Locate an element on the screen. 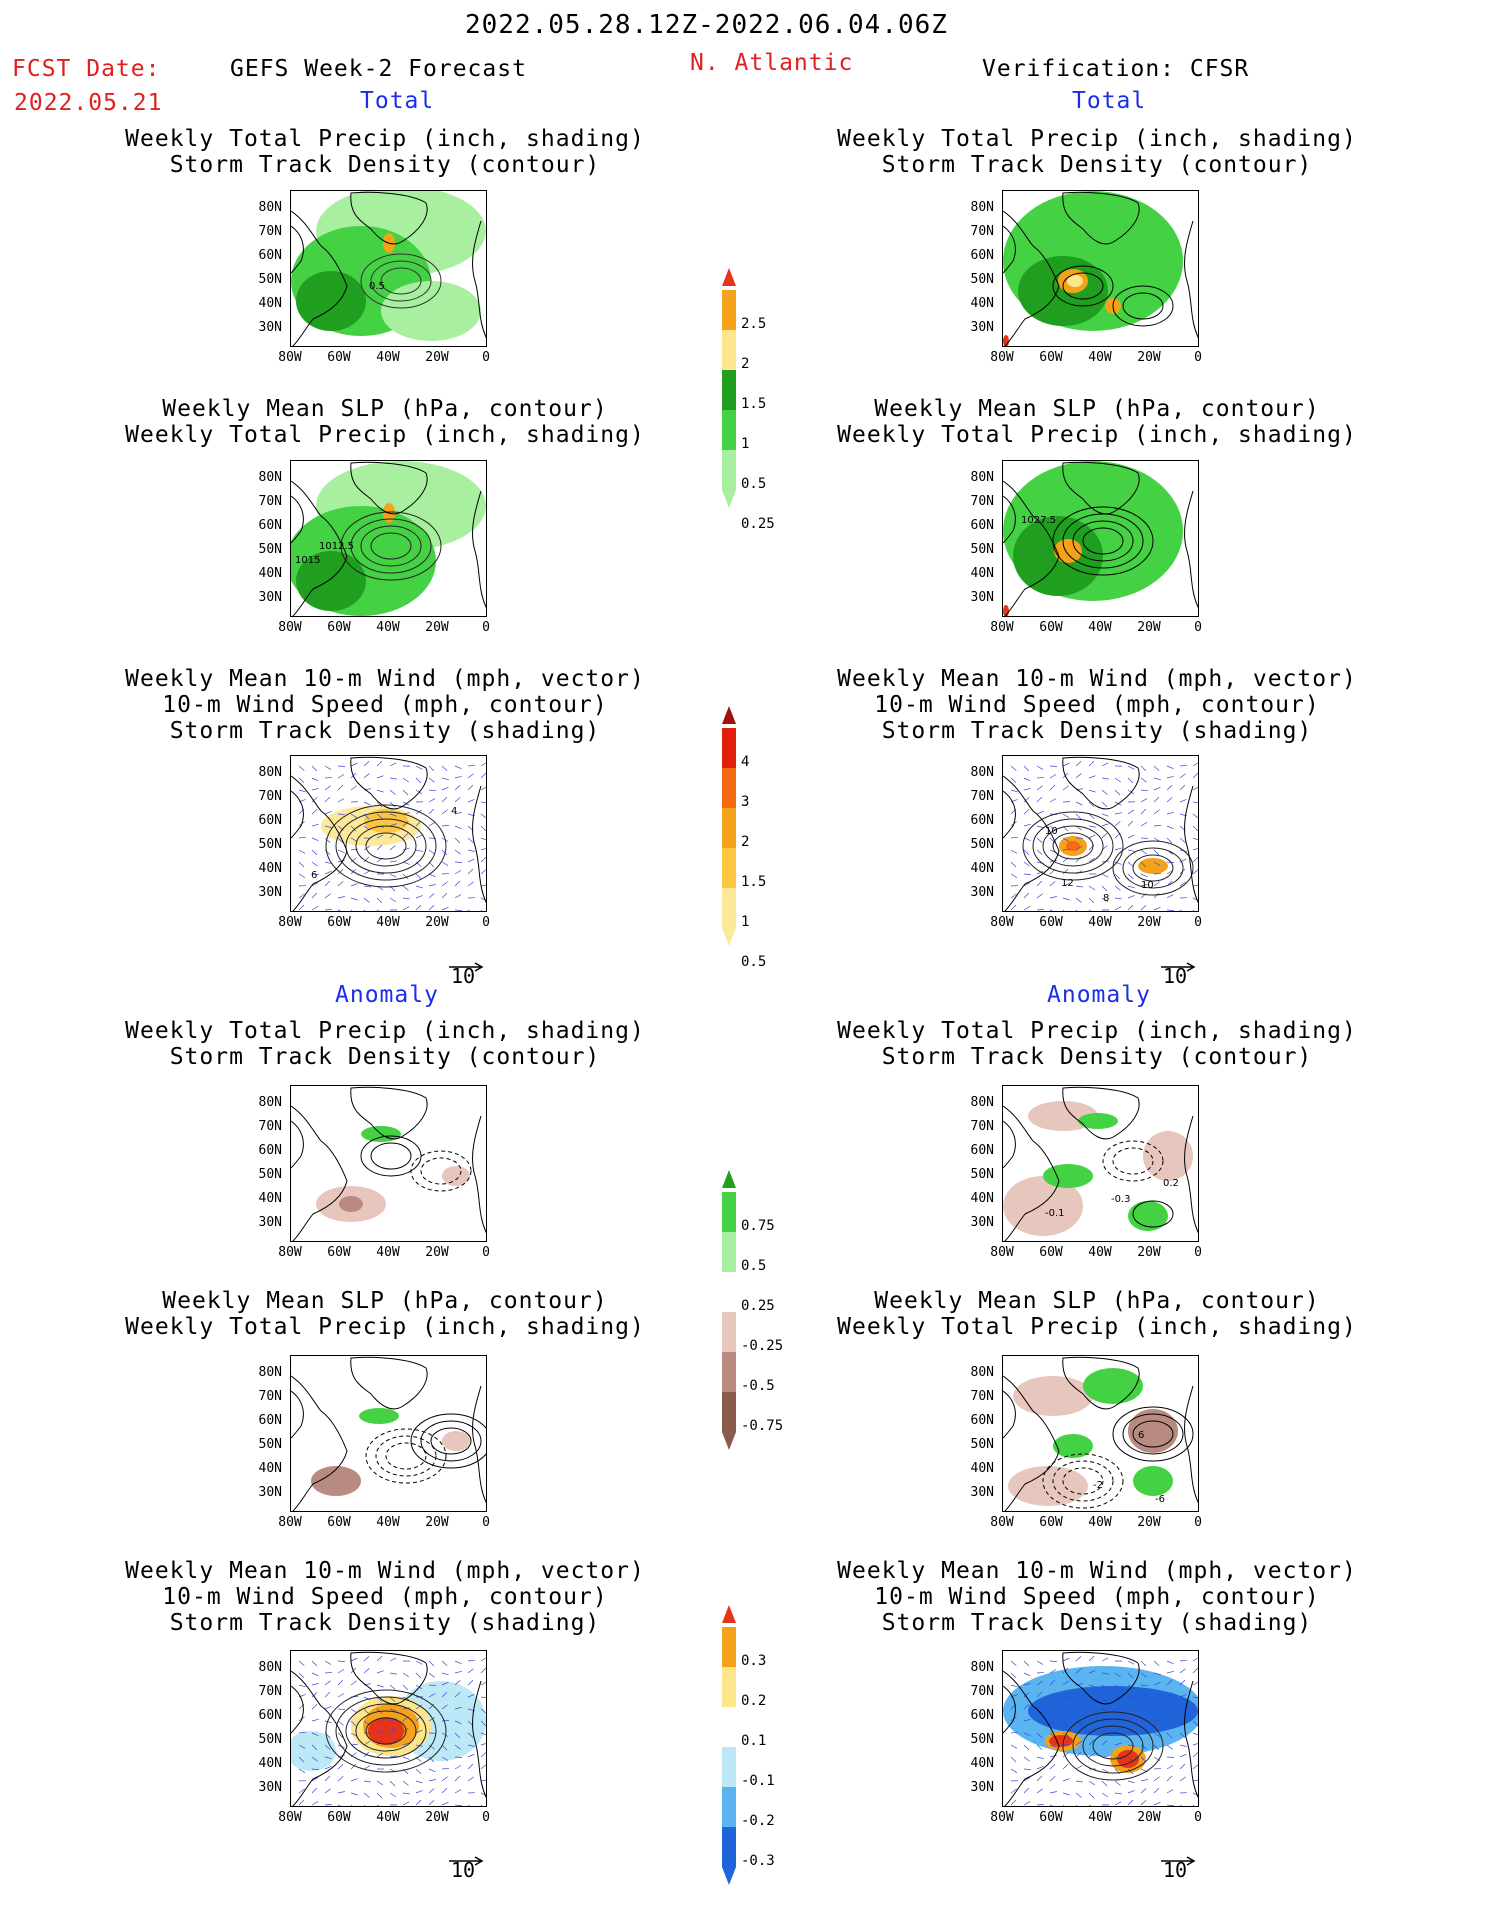  fcst-date-value: 2022.05.21 is located at coordinates (88, 103).